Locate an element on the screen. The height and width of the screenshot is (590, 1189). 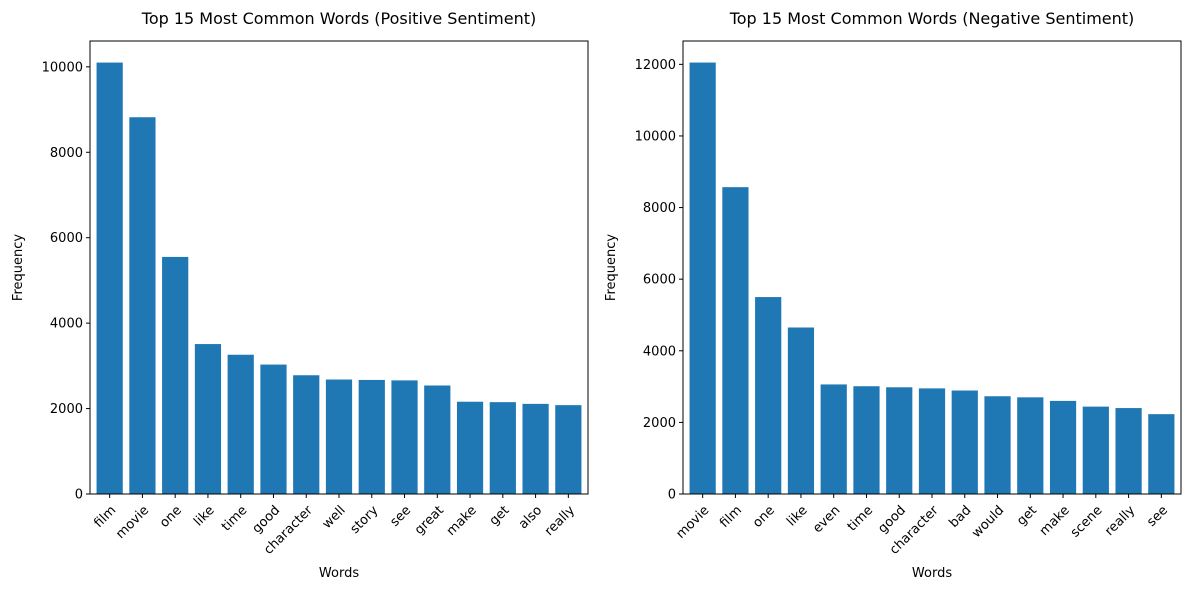
y-ticks: 0 2000 4000 6000 8000 10000 12000 is located at coordinates (659, 280).